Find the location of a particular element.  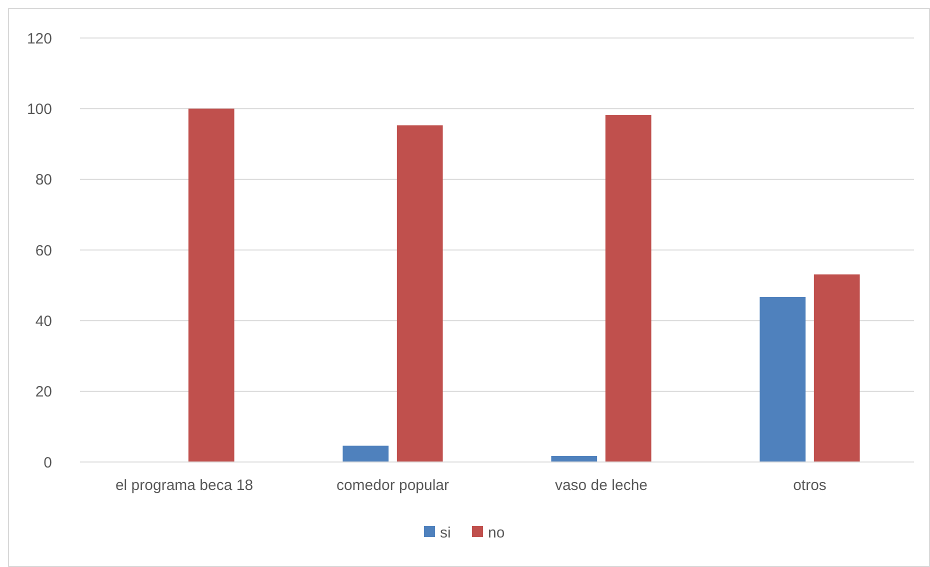

legend-label: si is located at coordinates (445, 533).